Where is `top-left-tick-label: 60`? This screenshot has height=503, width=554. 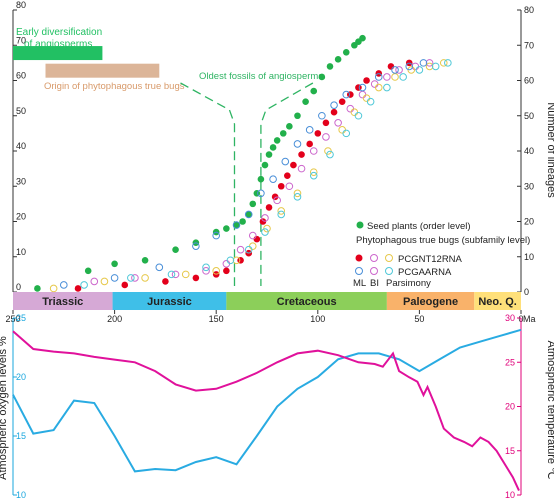
top-left-tick-label: 60 is located at coordinates (21, 76).